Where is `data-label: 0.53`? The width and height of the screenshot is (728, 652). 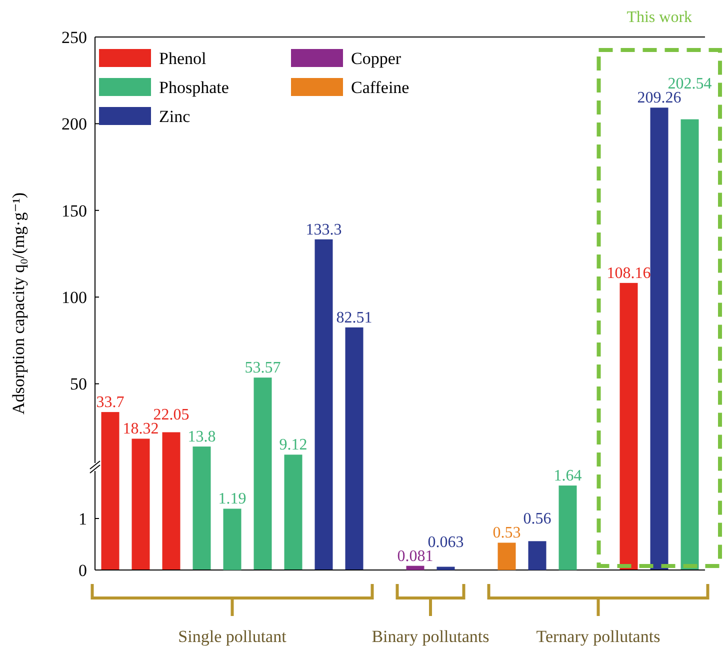 data-label: 0.53 is located at coordinates (506, 533).